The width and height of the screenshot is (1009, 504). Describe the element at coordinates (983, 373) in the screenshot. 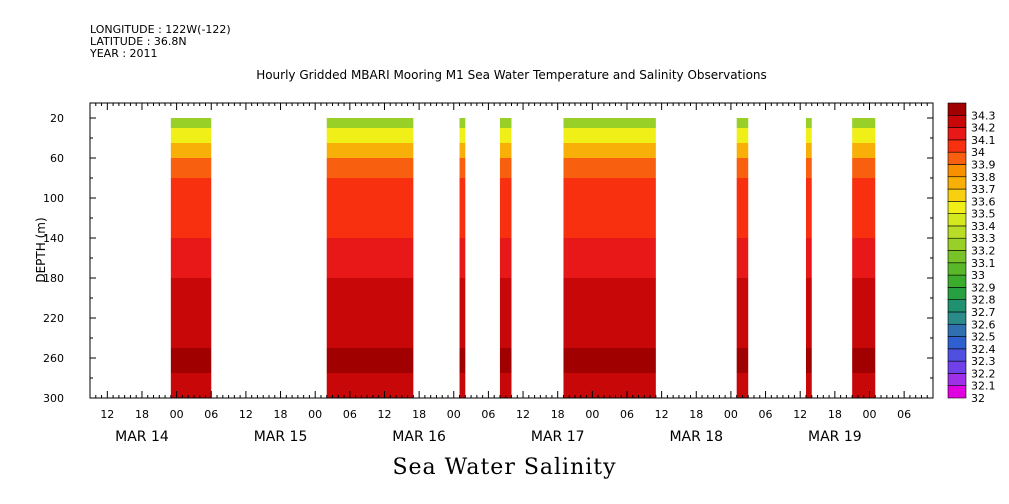

I see `colorbar-label: 32.2` at that location.